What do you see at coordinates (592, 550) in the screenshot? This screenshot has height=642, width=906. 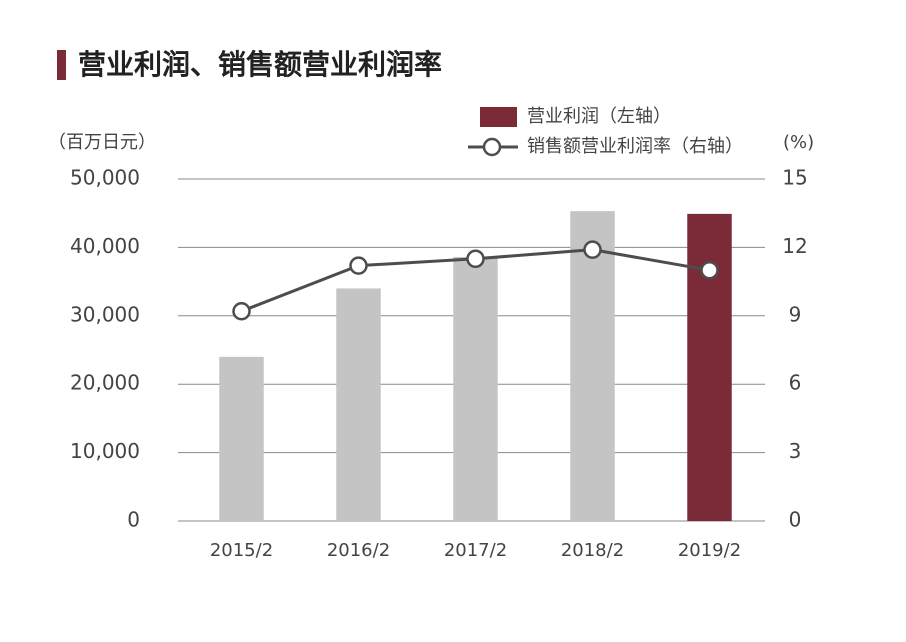 I see `x-tick-label: 2018/2` at bounding box center [592, 550].